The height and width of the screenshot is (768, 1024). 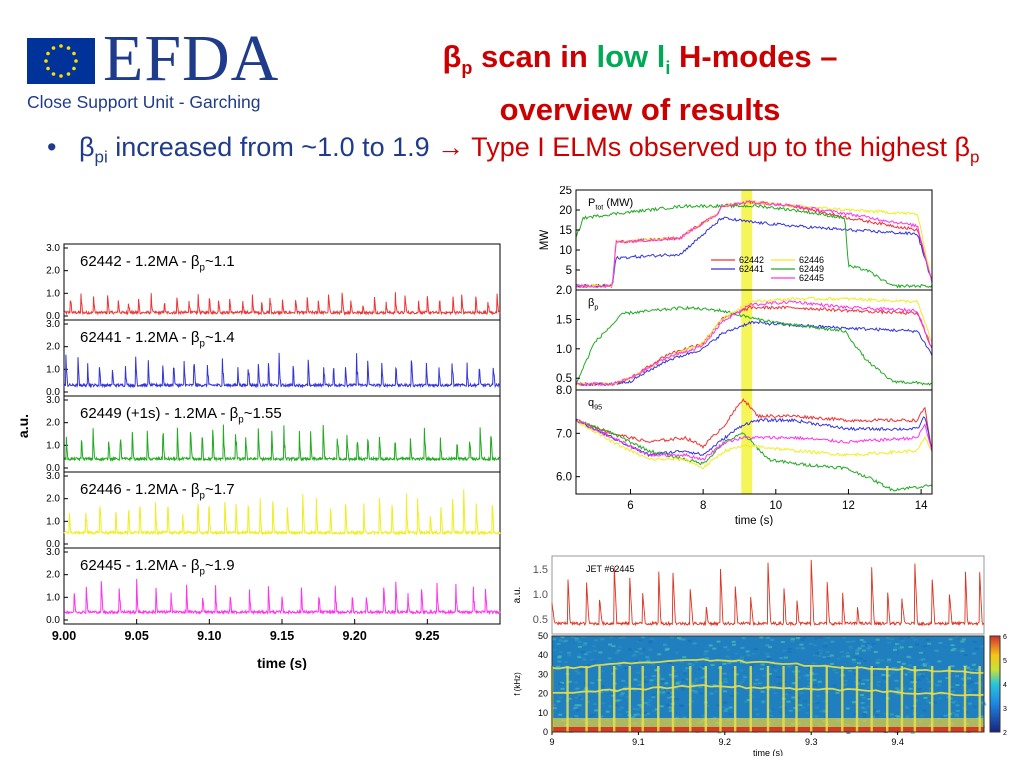 What do you see at coordinates (564, 379) in the screenshot?
I see `y-tick-label: 0.5` at bounding box center [564, 379].